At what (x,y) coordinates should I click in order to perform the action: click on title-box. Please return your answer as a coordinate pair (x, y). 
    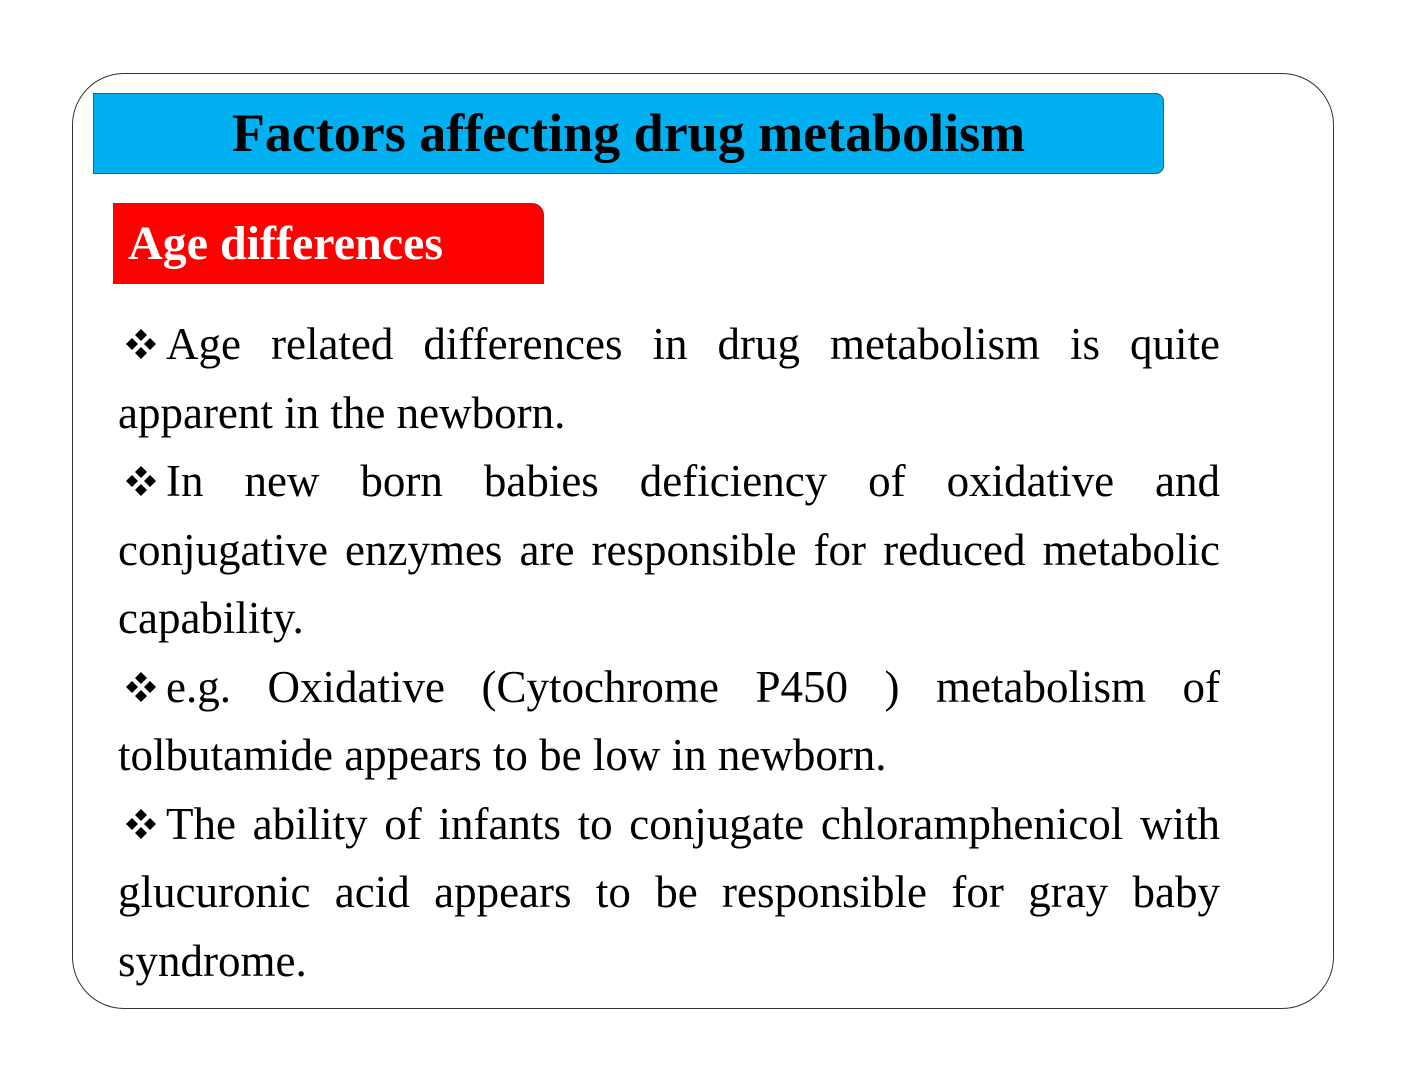
    Looking at the image, I should click on (628, 133).